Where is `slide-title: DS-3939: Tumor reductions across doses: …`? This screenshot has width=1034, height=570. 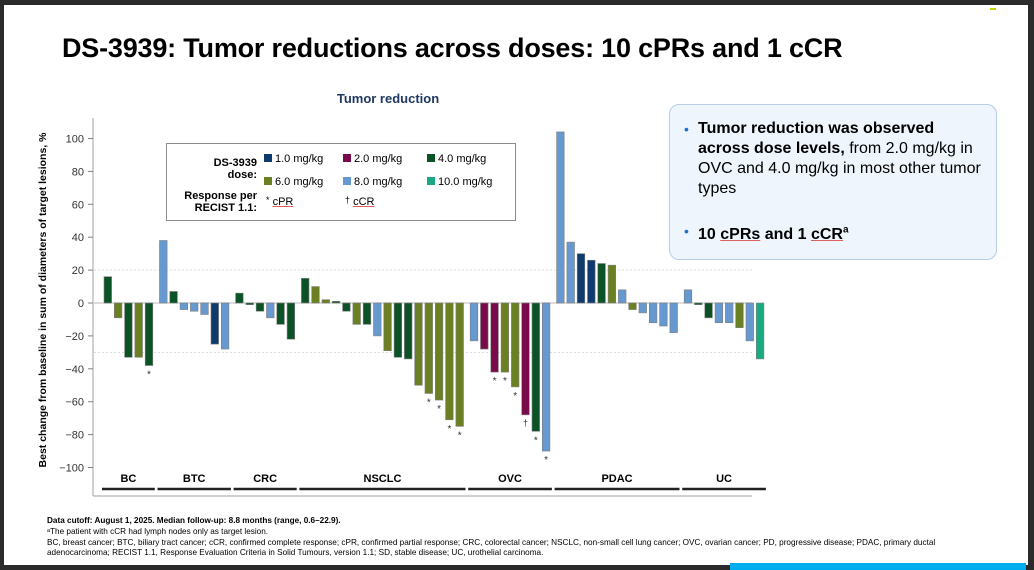 slide-title: DS-3939: Tumor reductions across doses: … is located at coordinates (452, 48).